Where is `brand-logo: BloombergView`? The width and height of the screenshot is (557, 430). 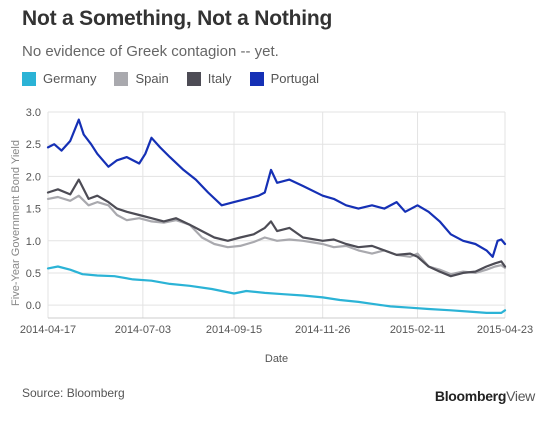 brand-logo: BloombergView is located at coordinates (485, 396).